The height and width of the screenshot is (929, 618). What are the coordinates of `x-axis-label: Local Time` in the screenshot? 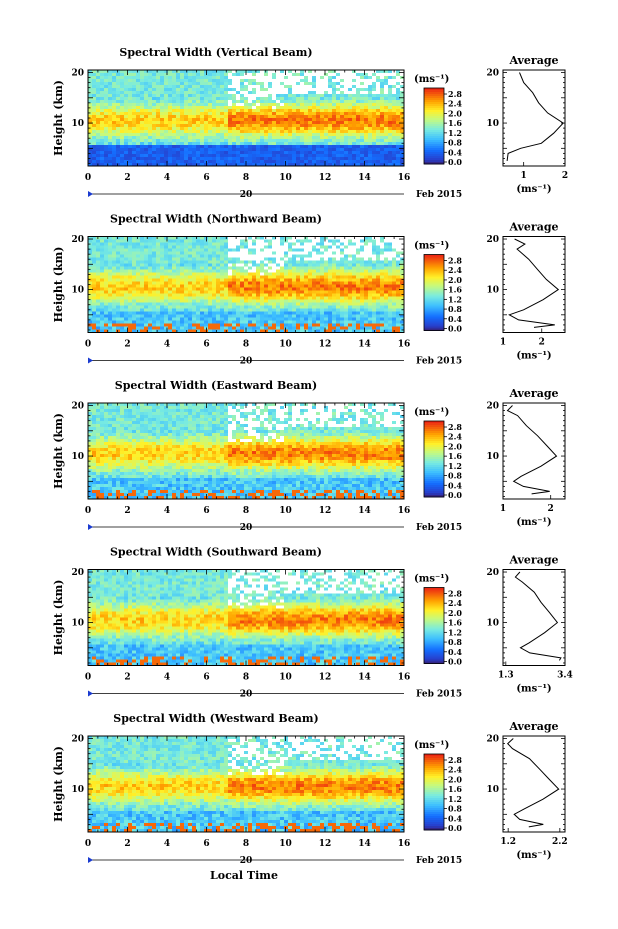 It's located at (244, 875).